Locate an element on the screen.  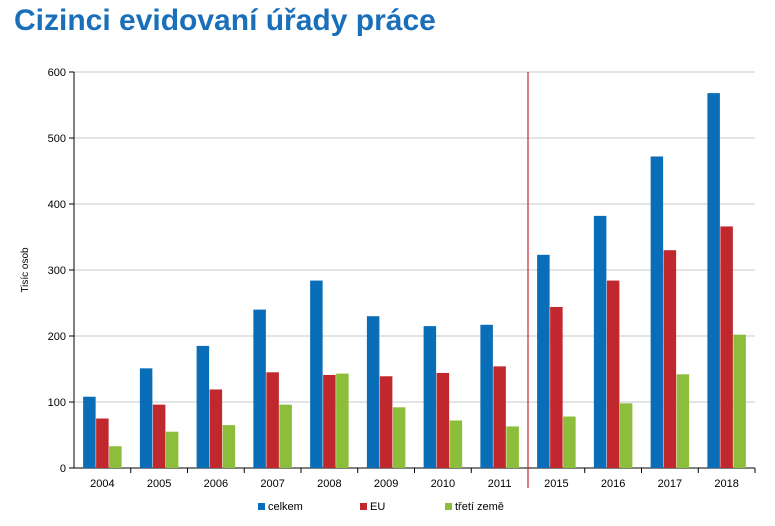
x-tick-label: 2016 is located at coordinates (613, 484).